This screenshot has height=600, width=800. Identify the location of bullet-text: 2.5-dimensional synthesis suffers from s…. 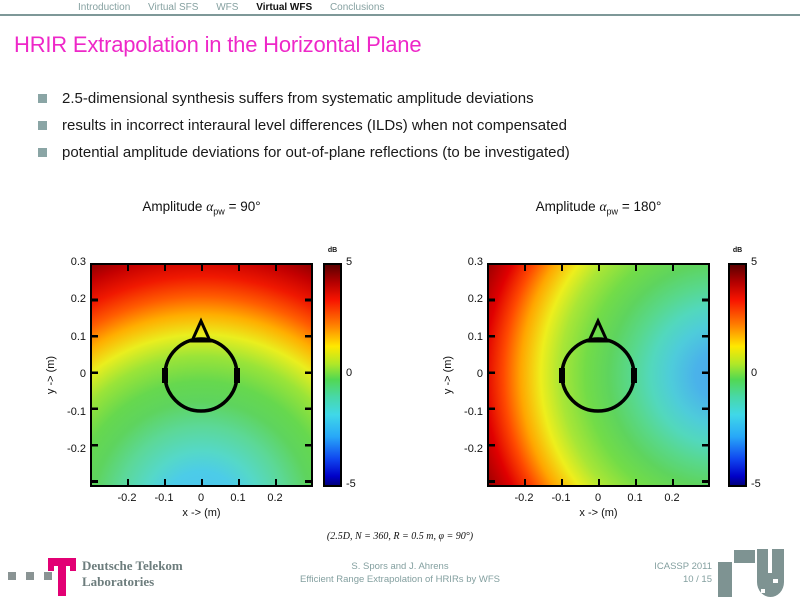
(298, 98).